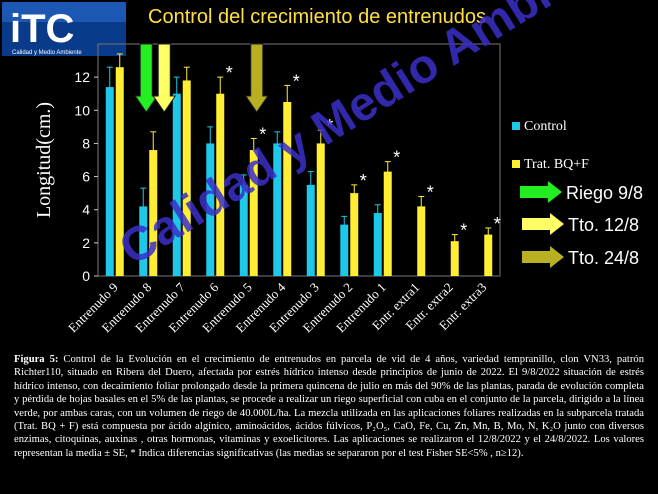 The width and height of the screenshot is (658, 494). Describe the element at coordinates (146, 78) in the screenshot. I see `riego-arrow` at that location.